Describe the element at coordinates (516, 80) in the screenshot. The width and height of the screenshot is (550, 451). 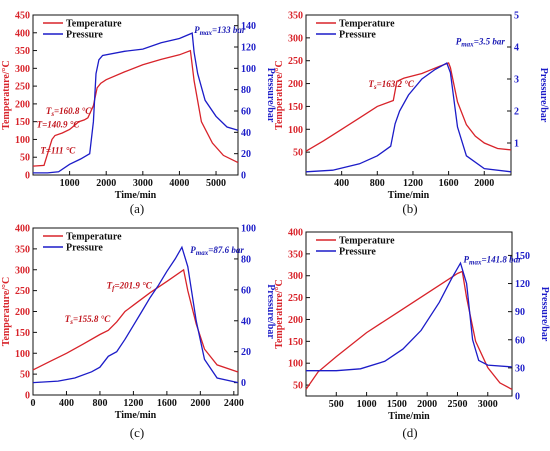
I see `y-right-tick-label: 3` at that location.